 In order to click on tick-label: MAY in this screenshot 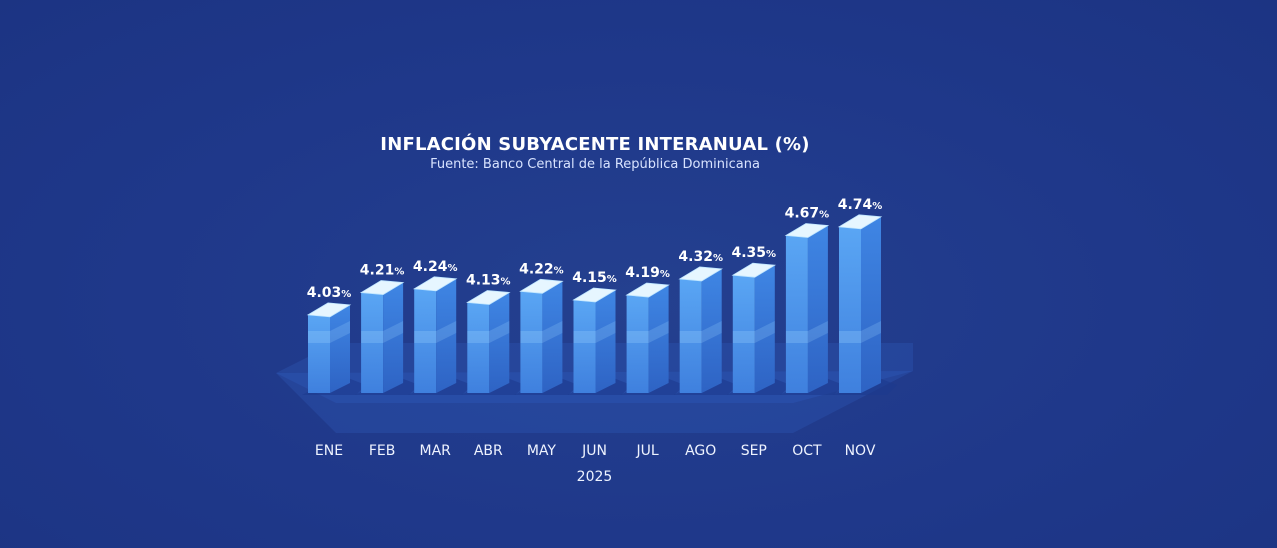, I will do `click(542, 451)`.